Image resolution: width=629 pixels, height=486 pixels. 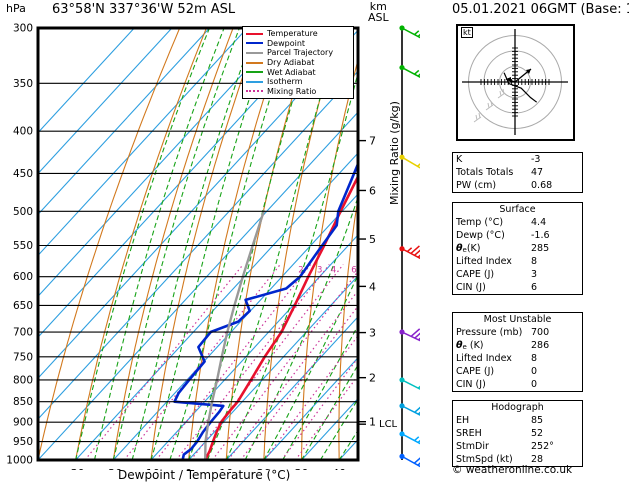 What do you see at coordinates (534, 274) in the screenshot?
I see `surface-value: 3` at bounding box center [534, 274].